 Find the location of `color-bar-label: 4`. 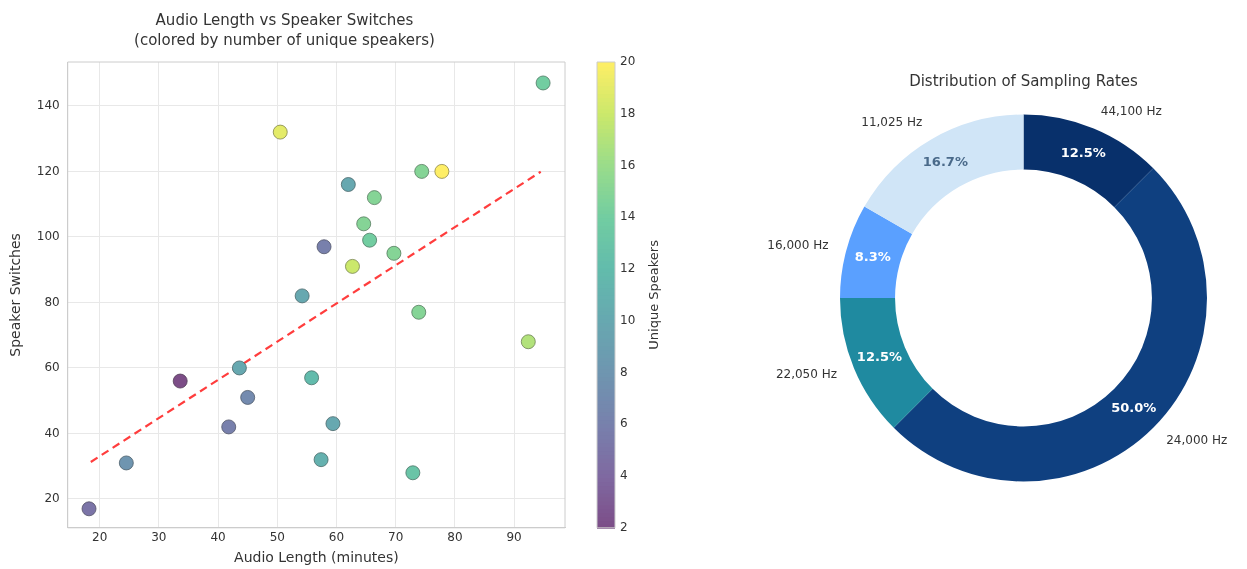

color-bar-label: 4 is located at coordinates (624, 475).